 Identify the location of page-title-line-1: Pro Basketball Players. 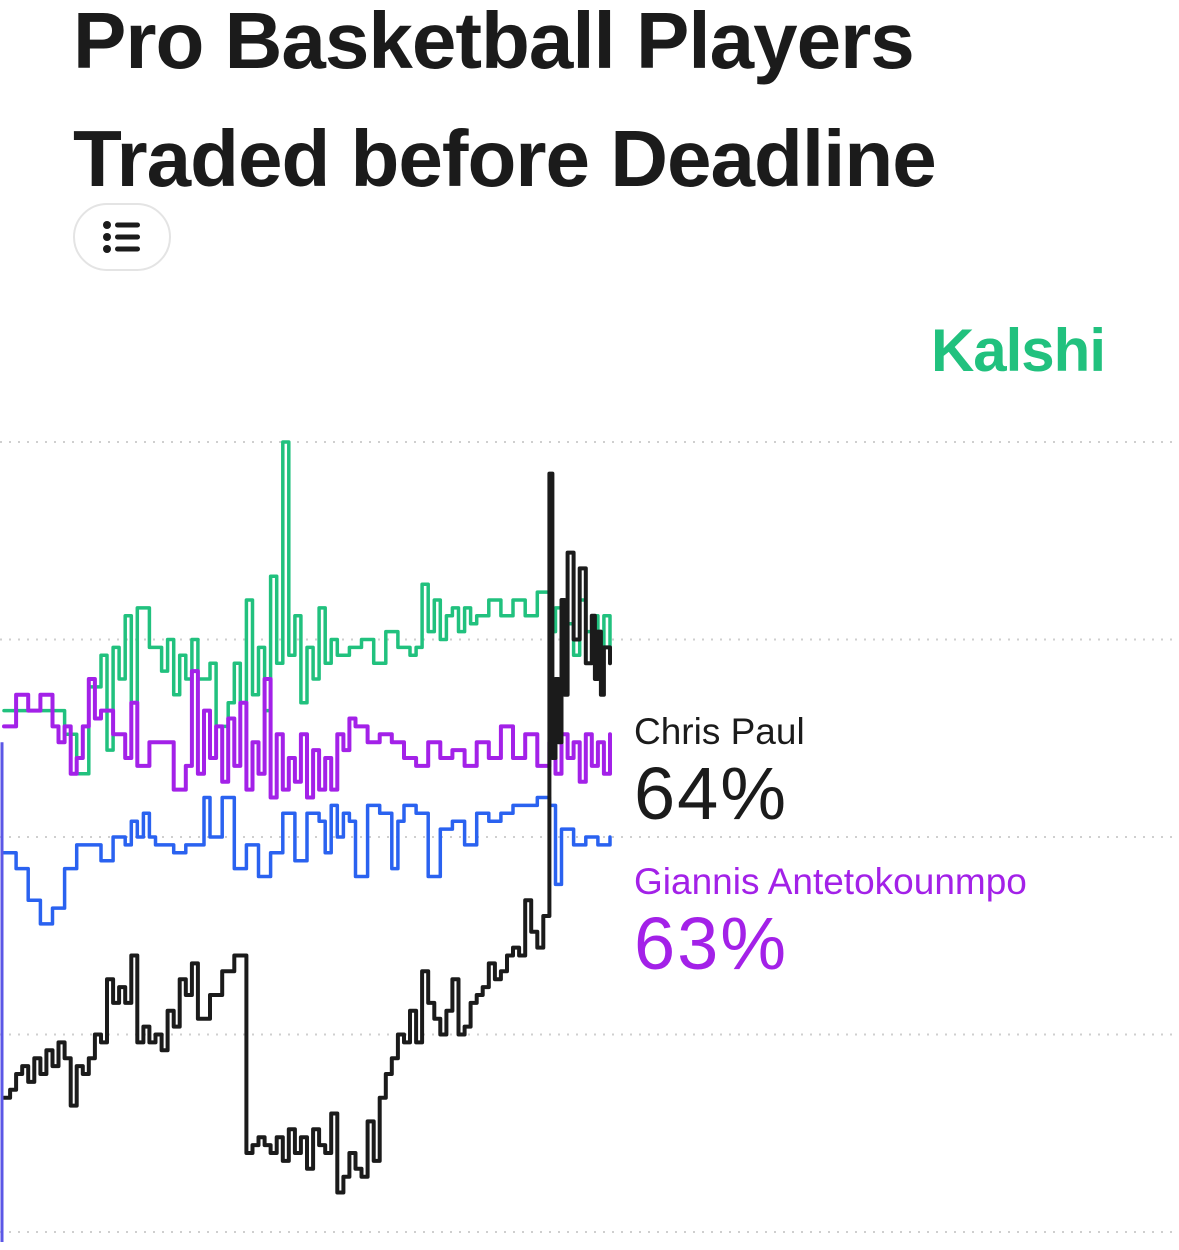
(494, 42).